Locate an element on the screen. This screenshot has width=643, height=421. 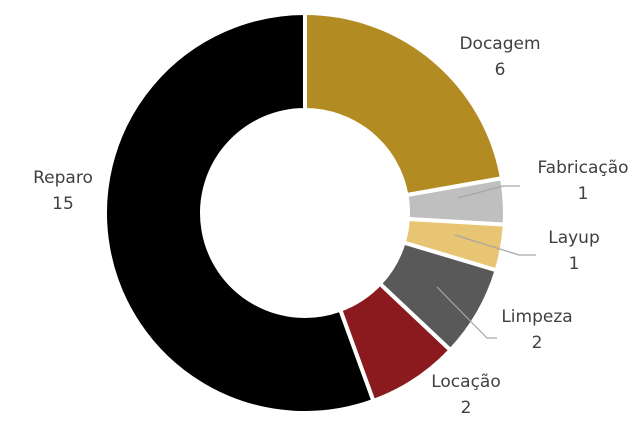
data-label-value-locacao: 2 is located at coordinates (466, 408).